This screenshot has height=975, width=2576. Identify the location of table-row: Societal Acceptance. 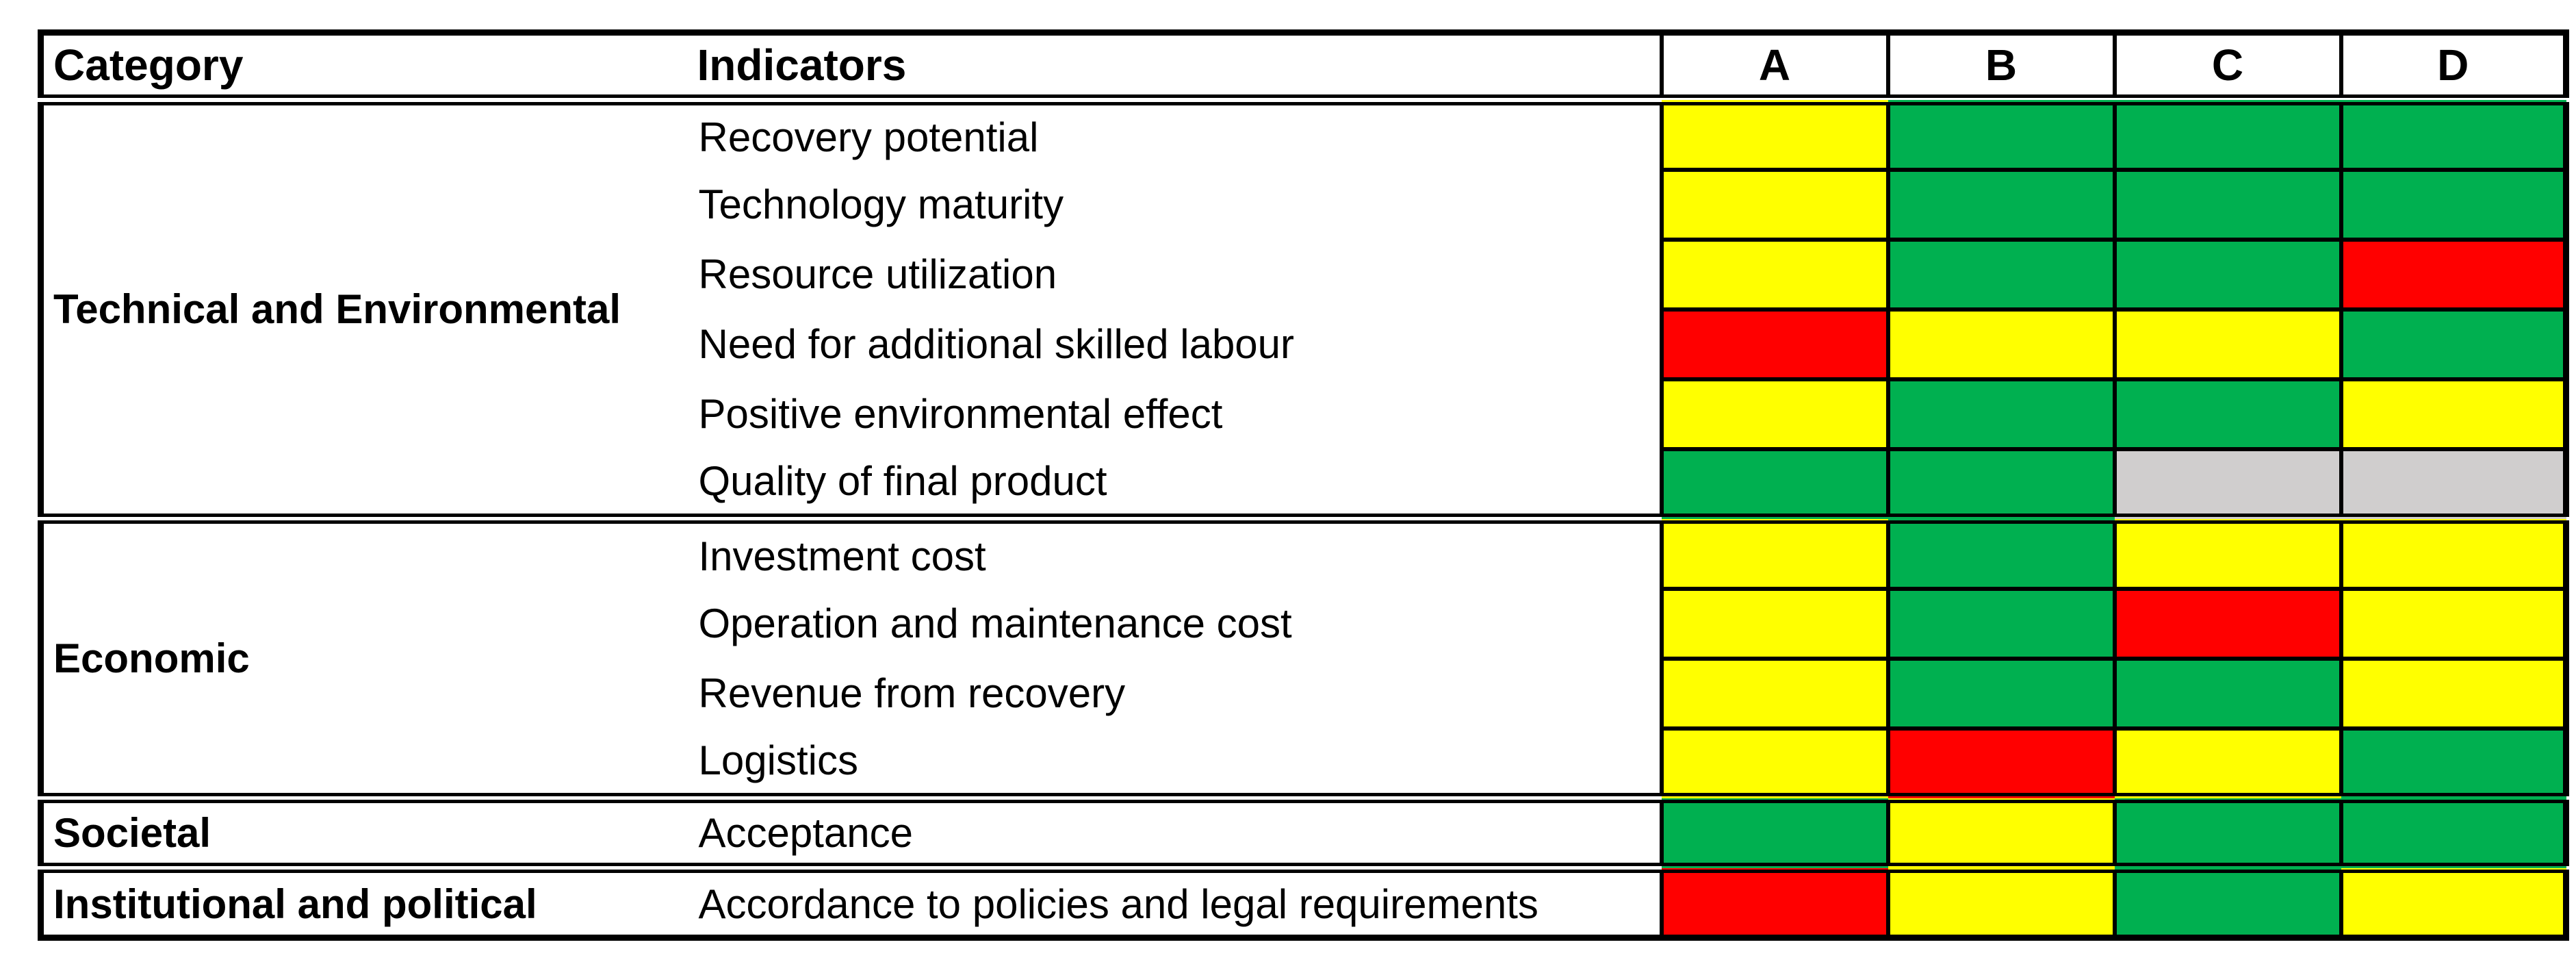
(1304, 831).